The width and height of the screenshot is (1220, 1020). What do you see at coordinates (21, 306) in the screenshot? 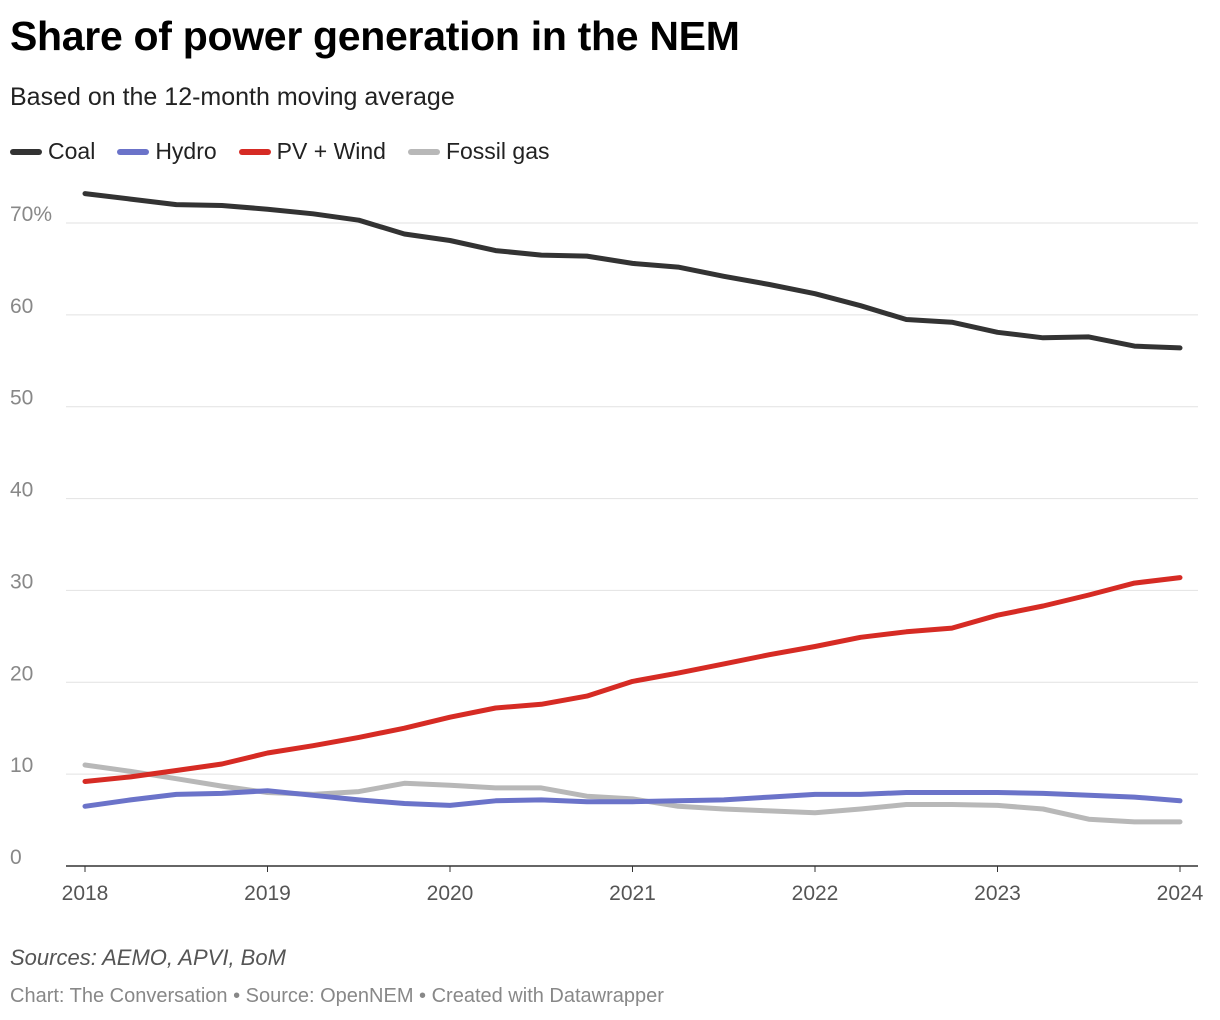
I see `y-tick-label-60: 60` at bounding box center [21, 306].